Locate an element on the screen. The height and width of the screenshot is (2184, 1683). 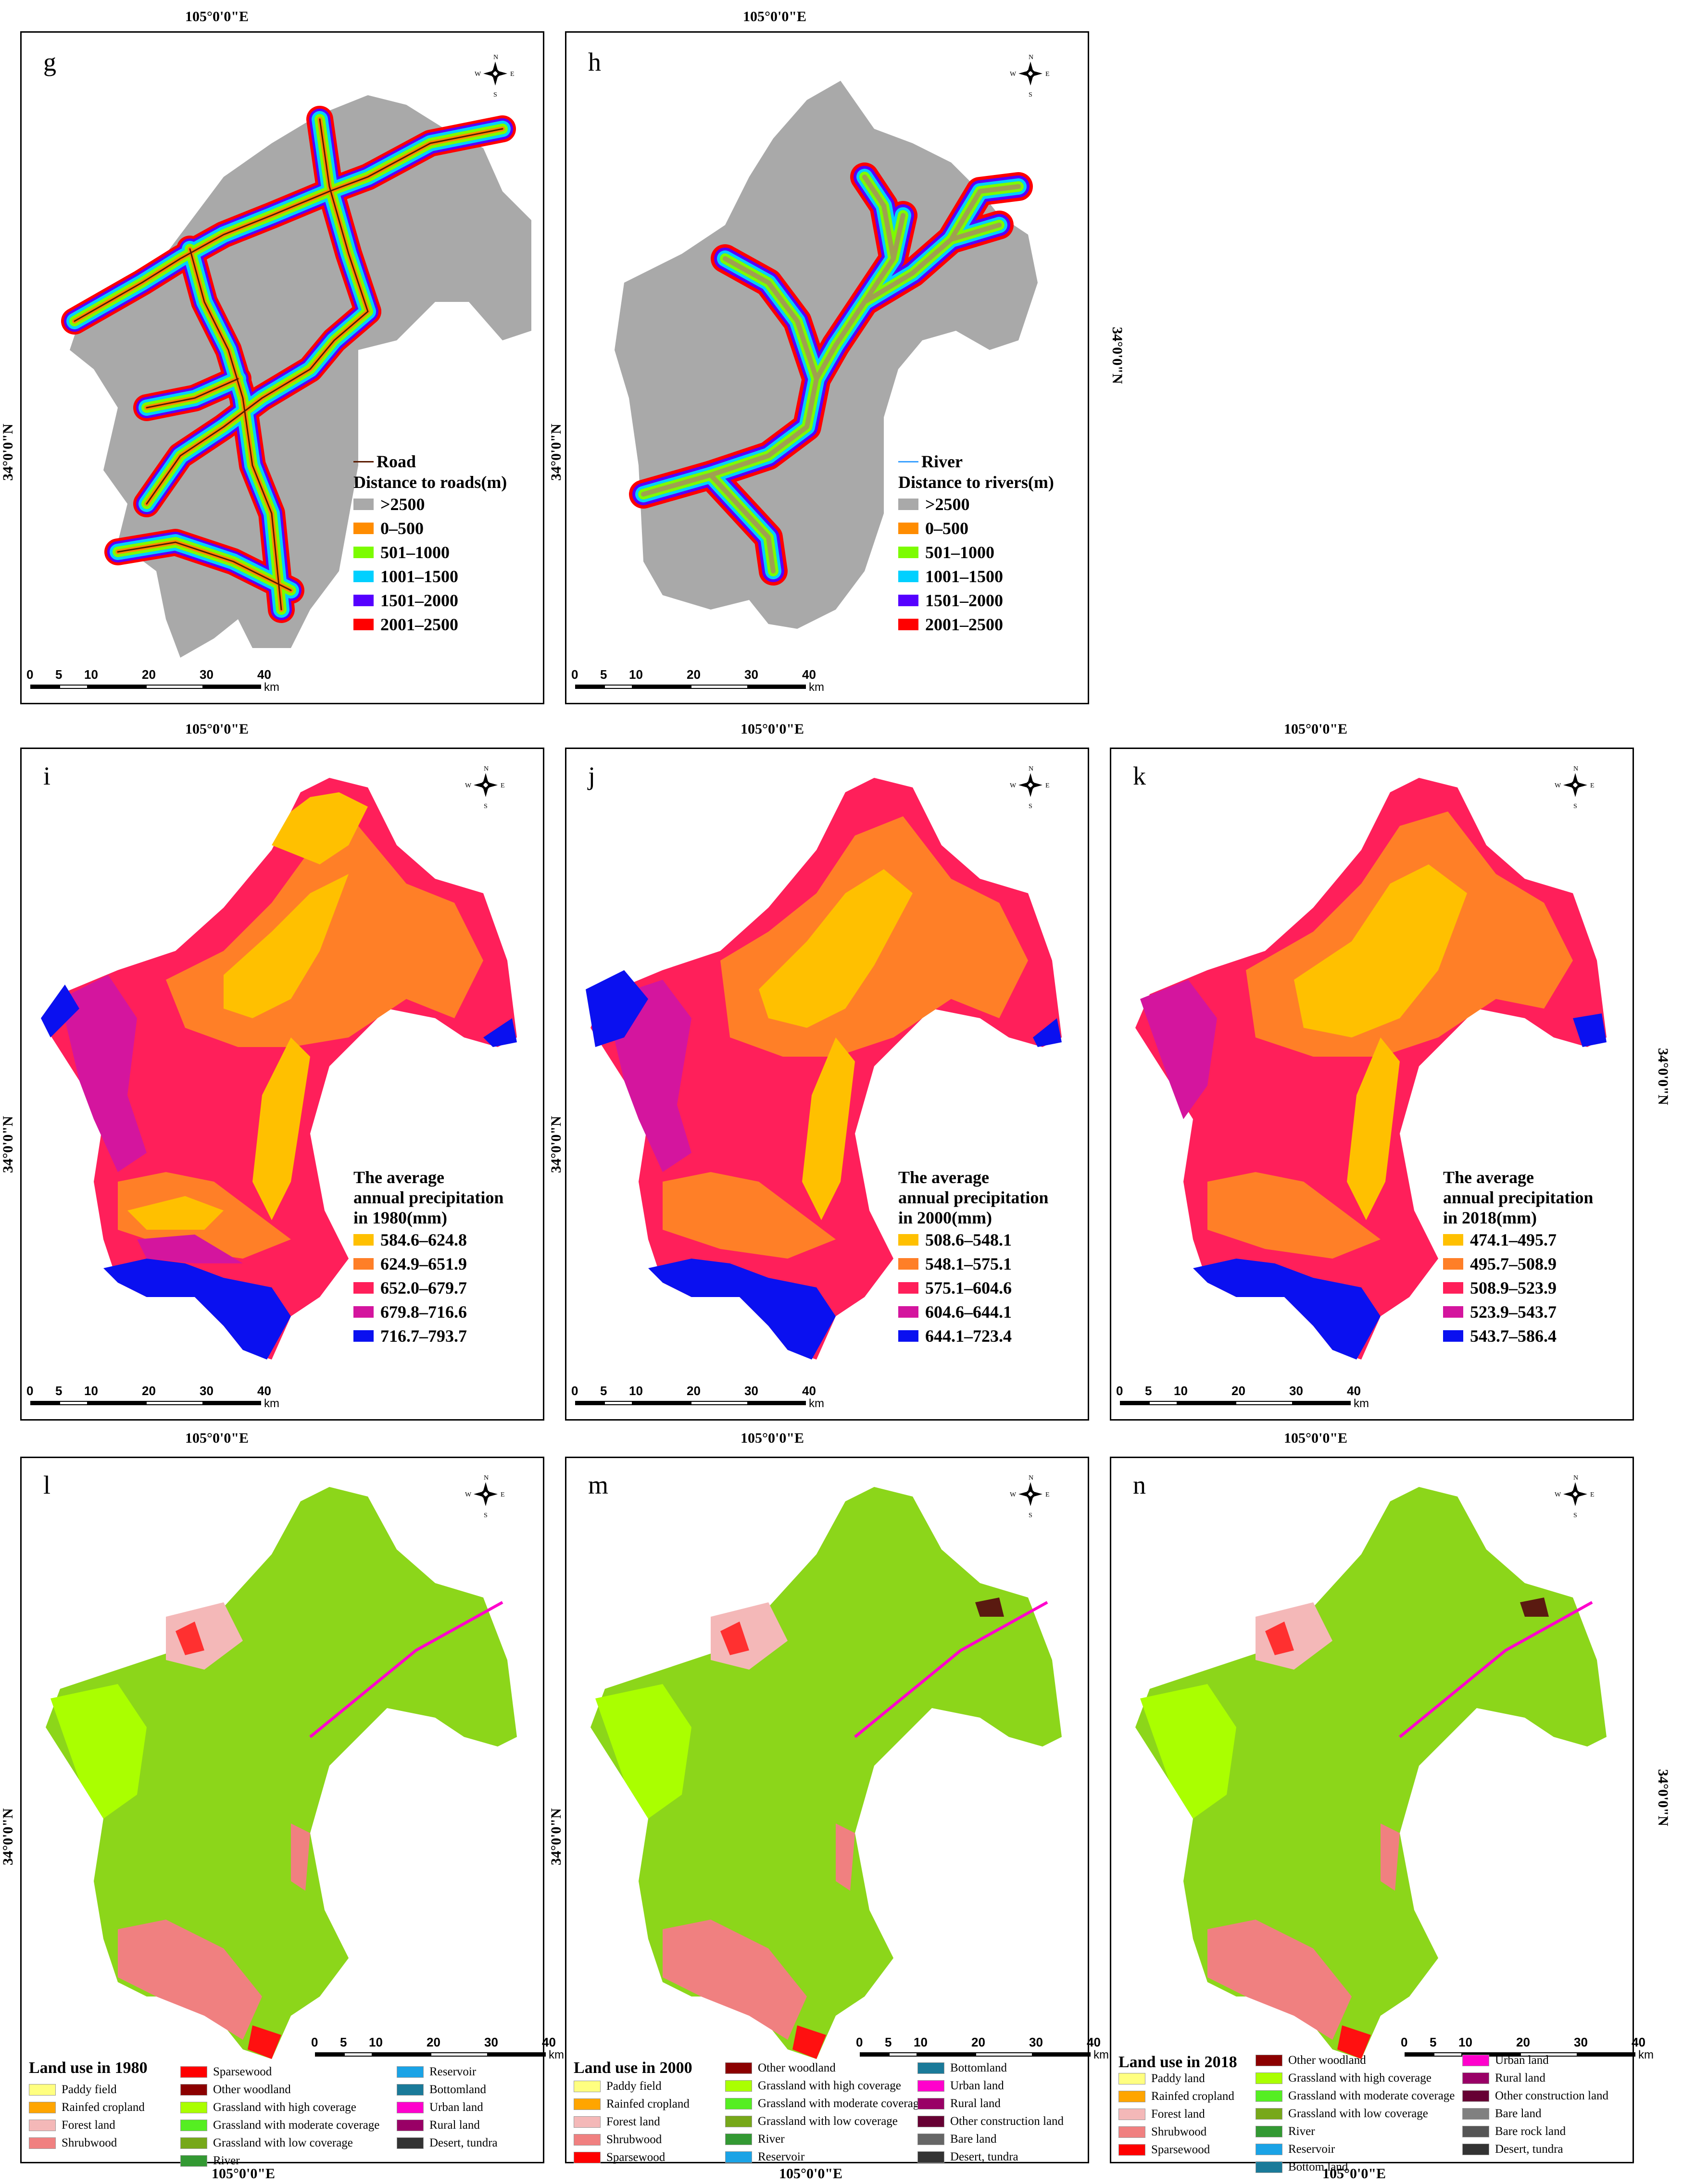
legend-item: 501–1000 is located at coordinates (415, 553).